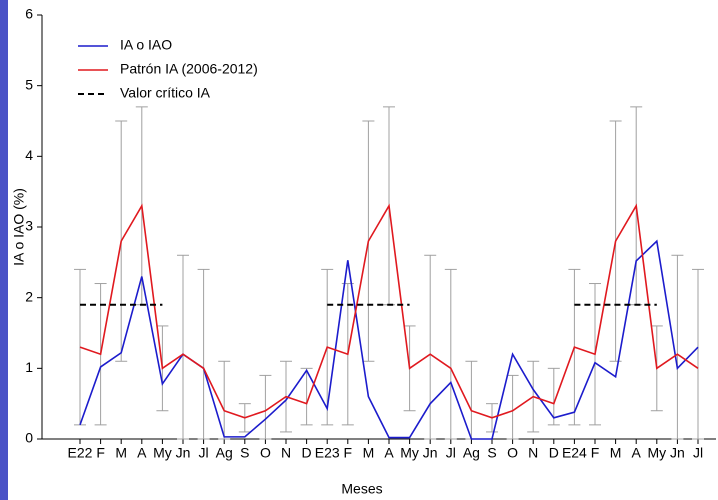  What do you see at coordinates (19, 227) in the screenshot?
I see `y-axis-label: IA o IAO (%)` at bounding box center [19, 227].